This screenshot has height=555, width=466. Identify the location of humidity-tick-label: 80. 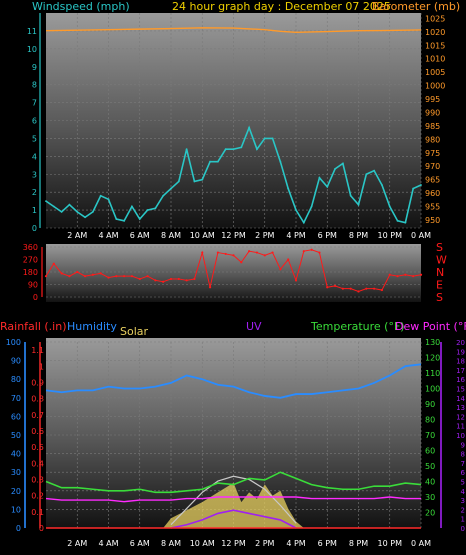
(16, 379).